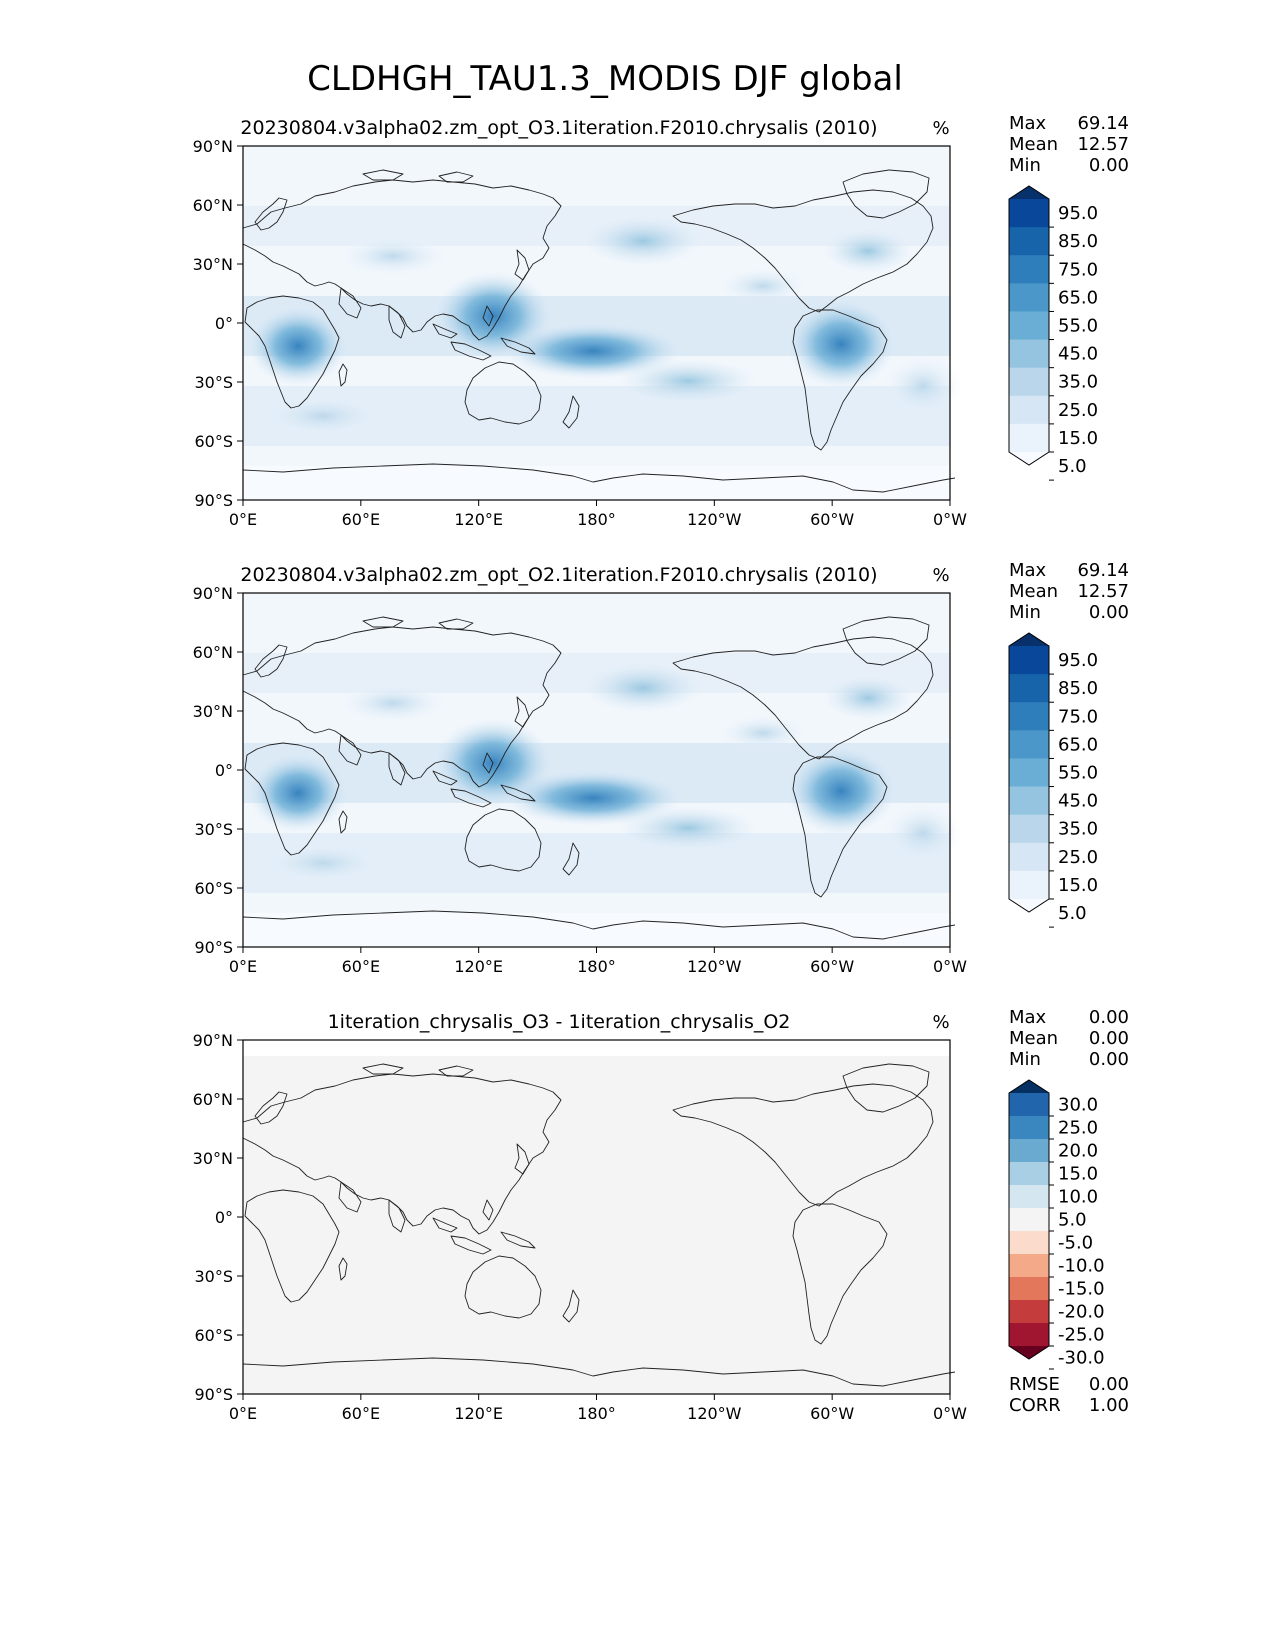 This screenshot has width=1275, height=1650. Describe the element at coordinates (1078, 1197) in the screenshot. I see `colorbar-tick-label: 10.0` at that location.